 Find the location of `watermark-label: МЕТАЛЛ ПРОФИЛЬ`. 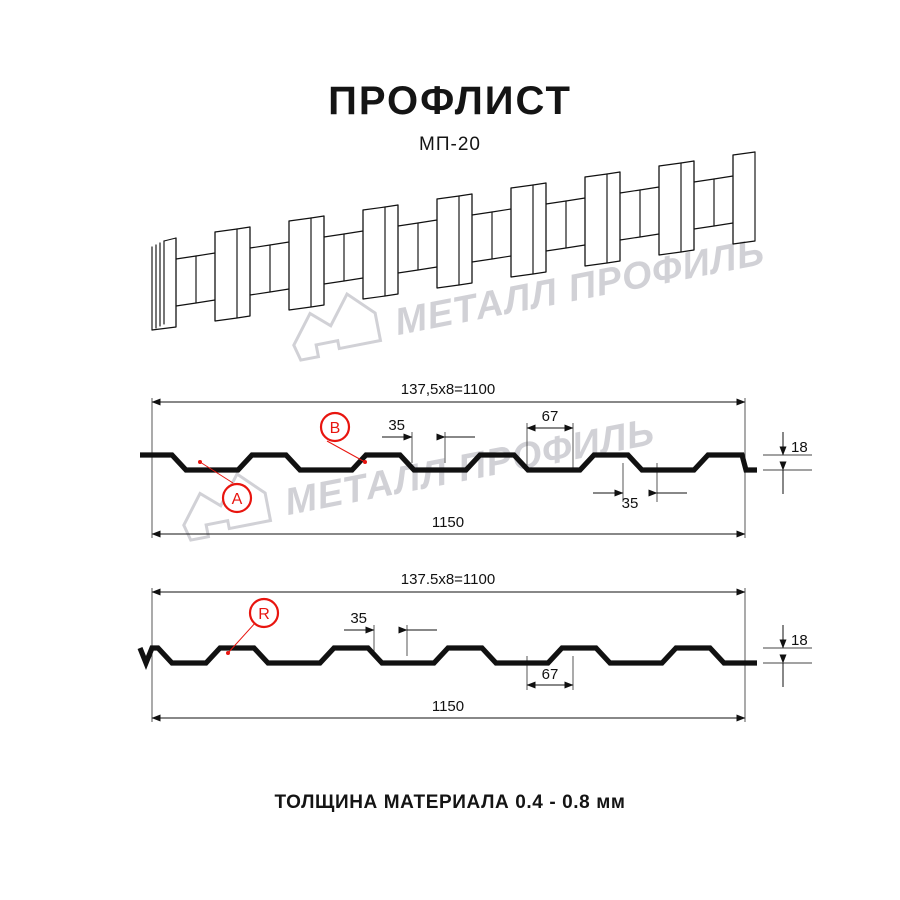

watermark-label: МЕТАЛЛ ПРОФИЛЬ is located at coordinates (579, 287).